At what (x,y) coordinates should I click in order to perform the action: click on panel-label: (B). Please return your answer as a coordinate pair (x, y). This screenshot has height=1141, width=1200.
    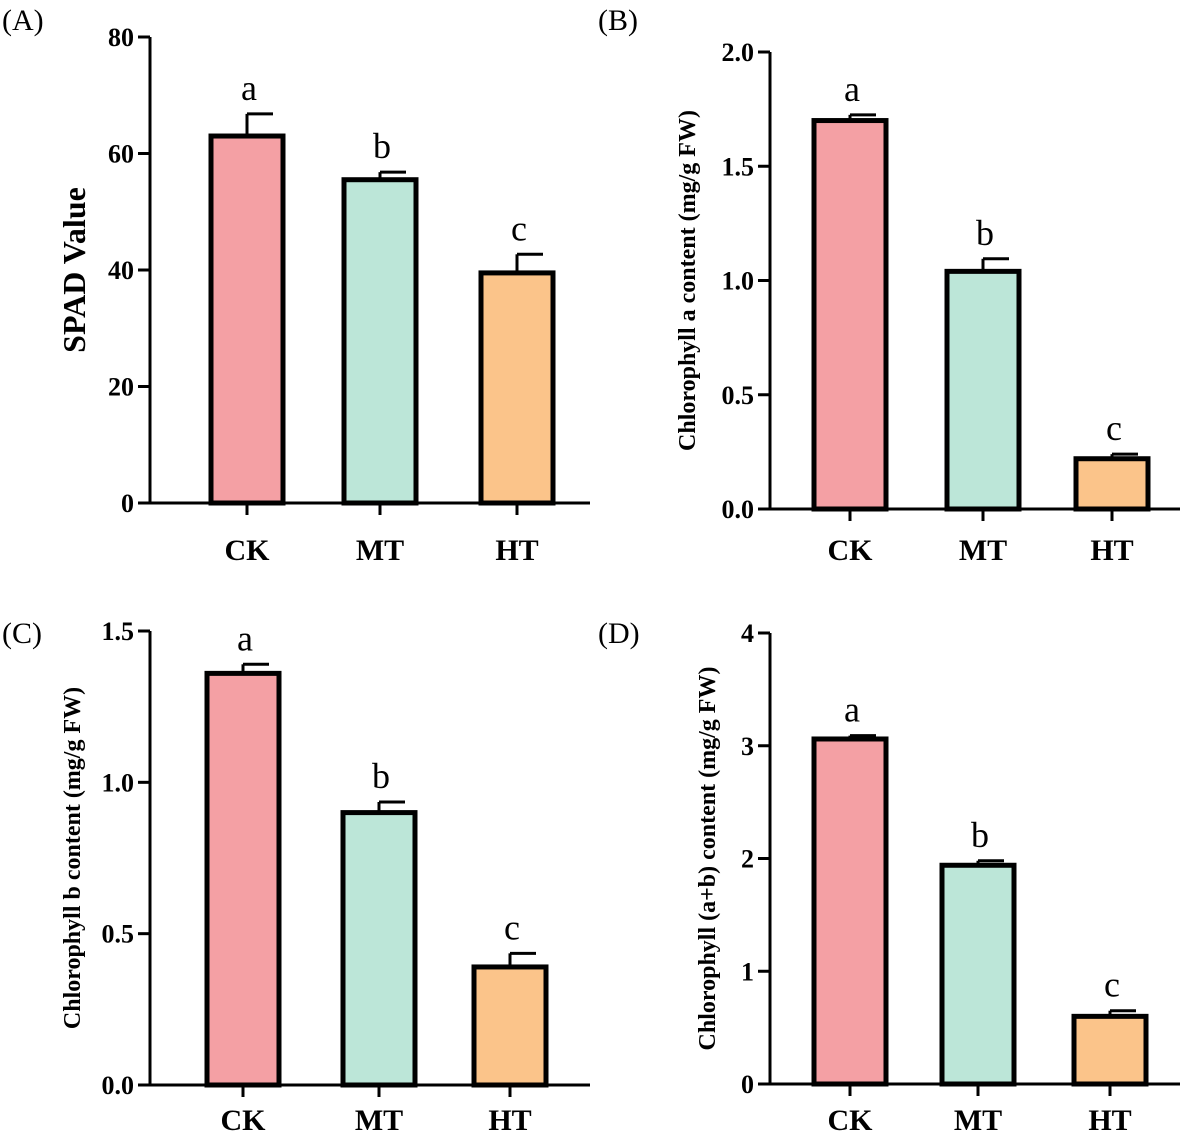
    Looking at the image, I should click on (618, 20).